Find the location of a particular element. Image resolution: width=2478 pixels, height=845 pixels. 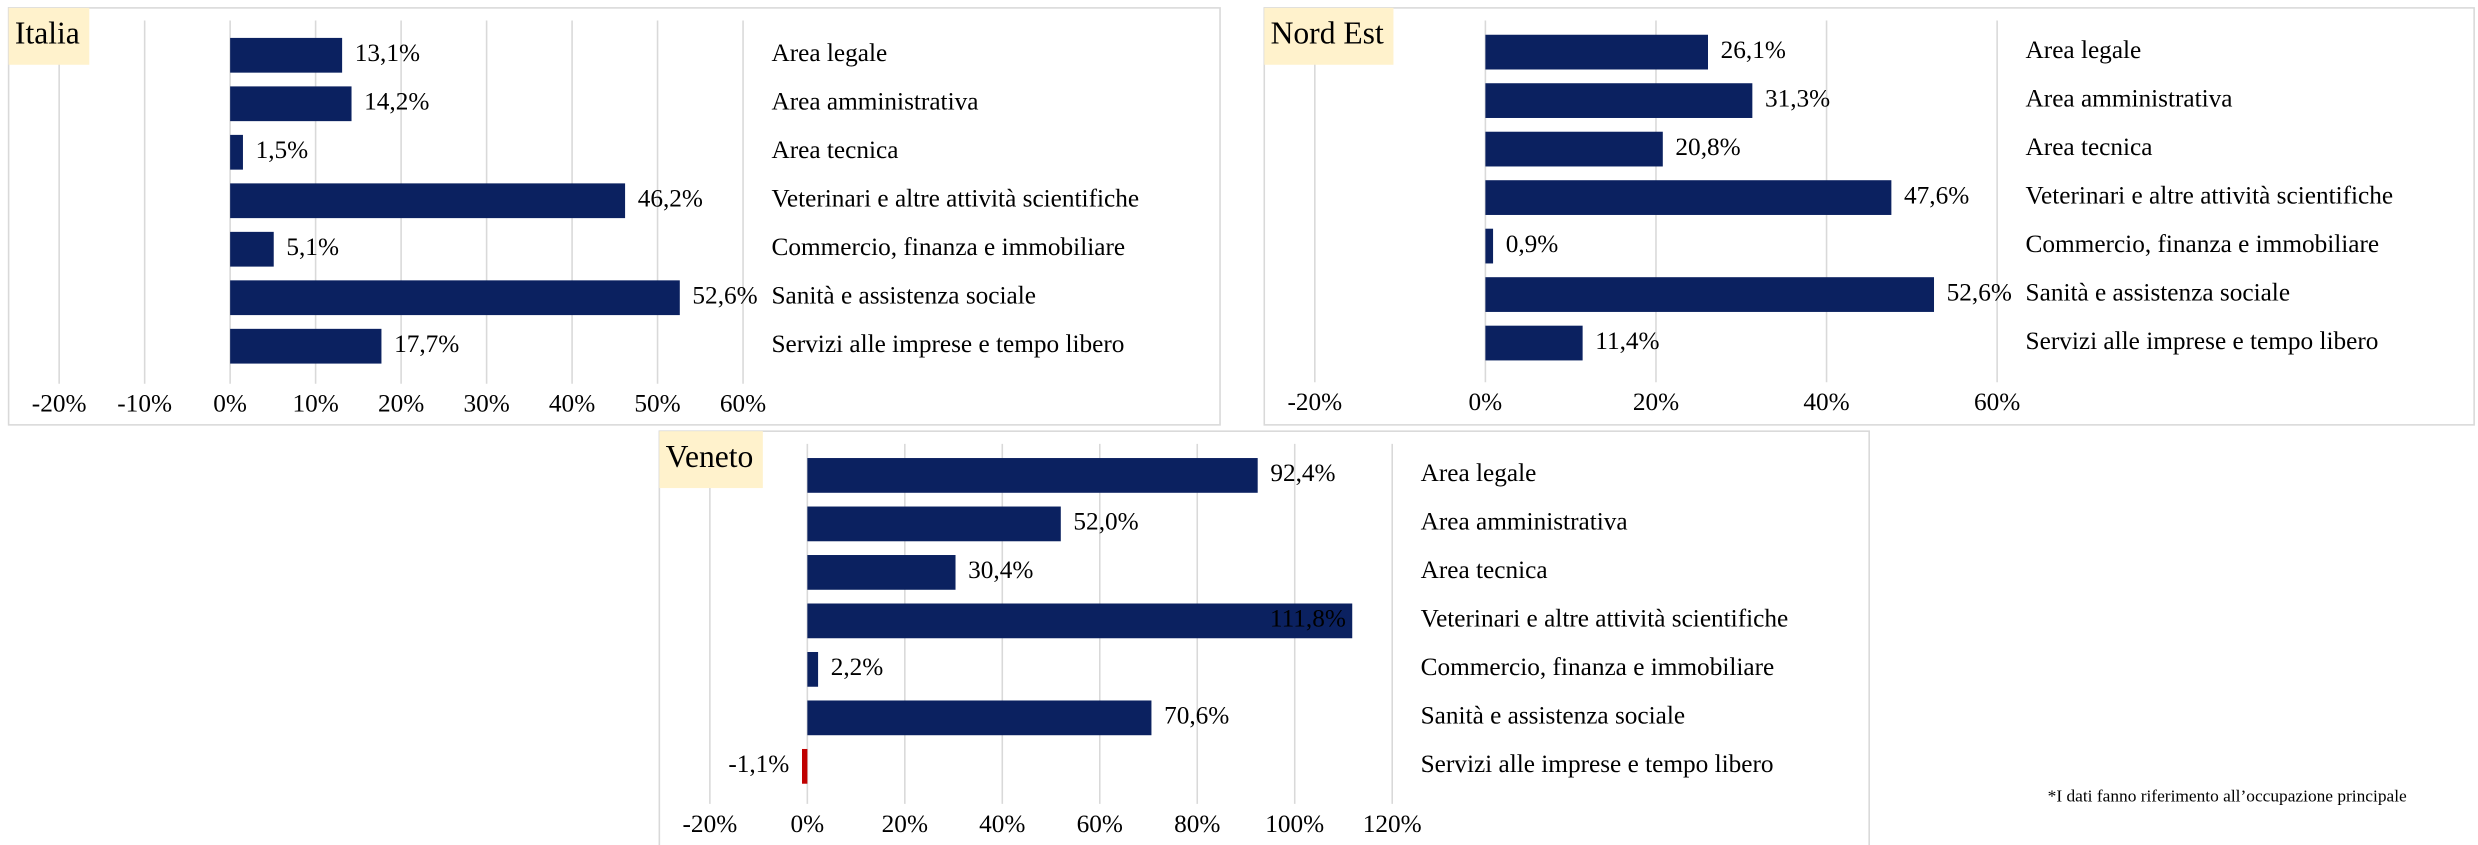

data-label: 13,1% is located at coordinates (387, 53).